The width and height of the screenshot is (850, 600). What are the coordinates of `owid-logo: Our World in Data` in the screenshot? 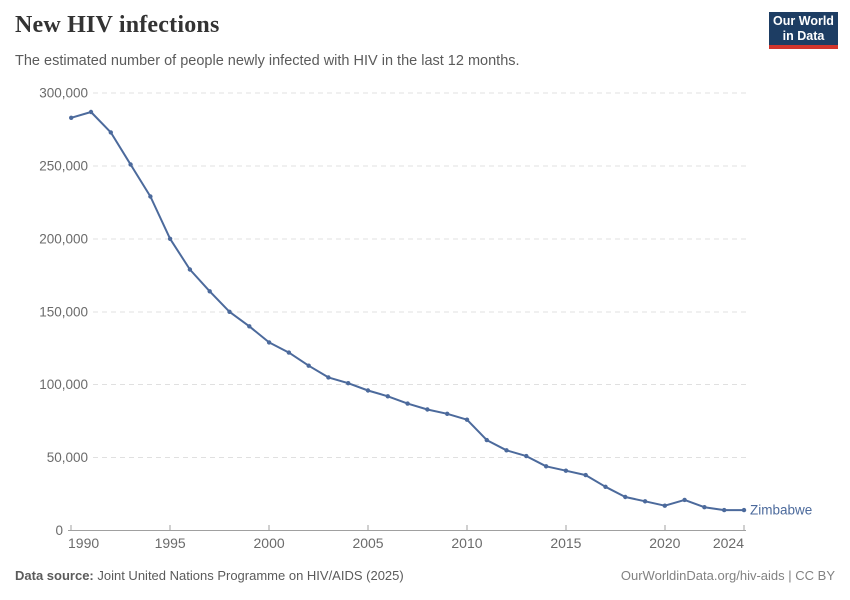 It's located at (803, 30).